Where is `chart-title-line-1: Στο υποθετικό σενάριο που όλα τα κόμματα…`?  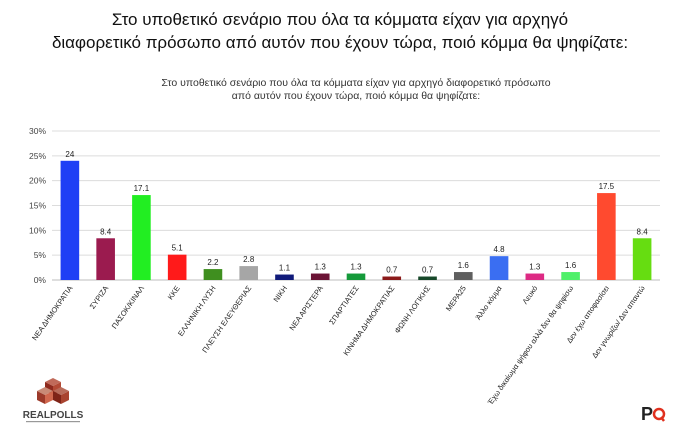 chart-title-line-1: Στο υποθετικό σενάριο που όλα τα κόμματα… is located at coordinates (355, 83).